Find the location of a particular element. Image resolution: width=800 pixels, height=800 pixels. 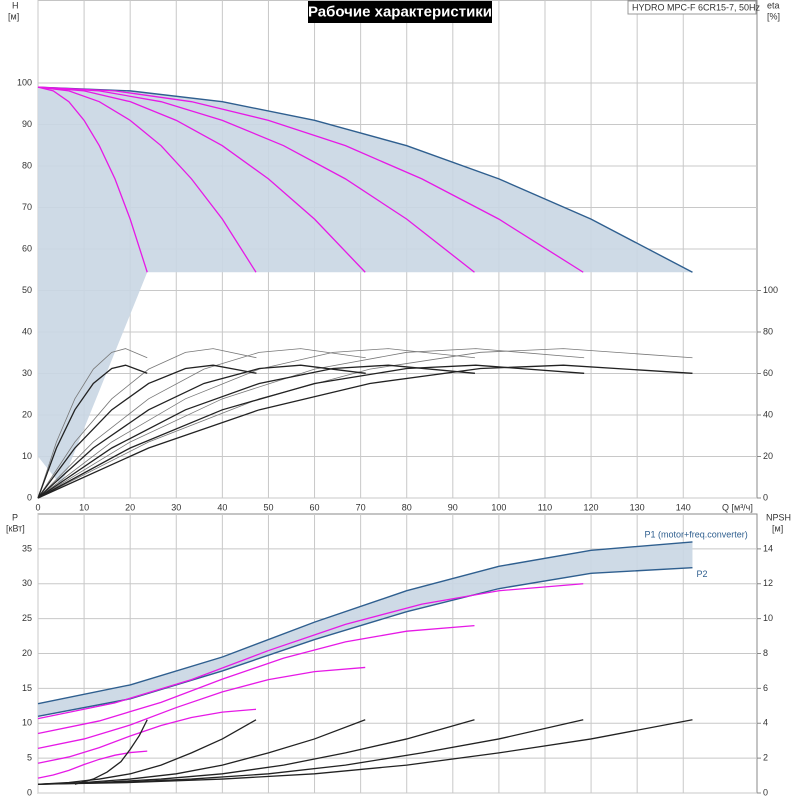

chart-title: Рабочие характеристики is located at coordinates (400, 11).